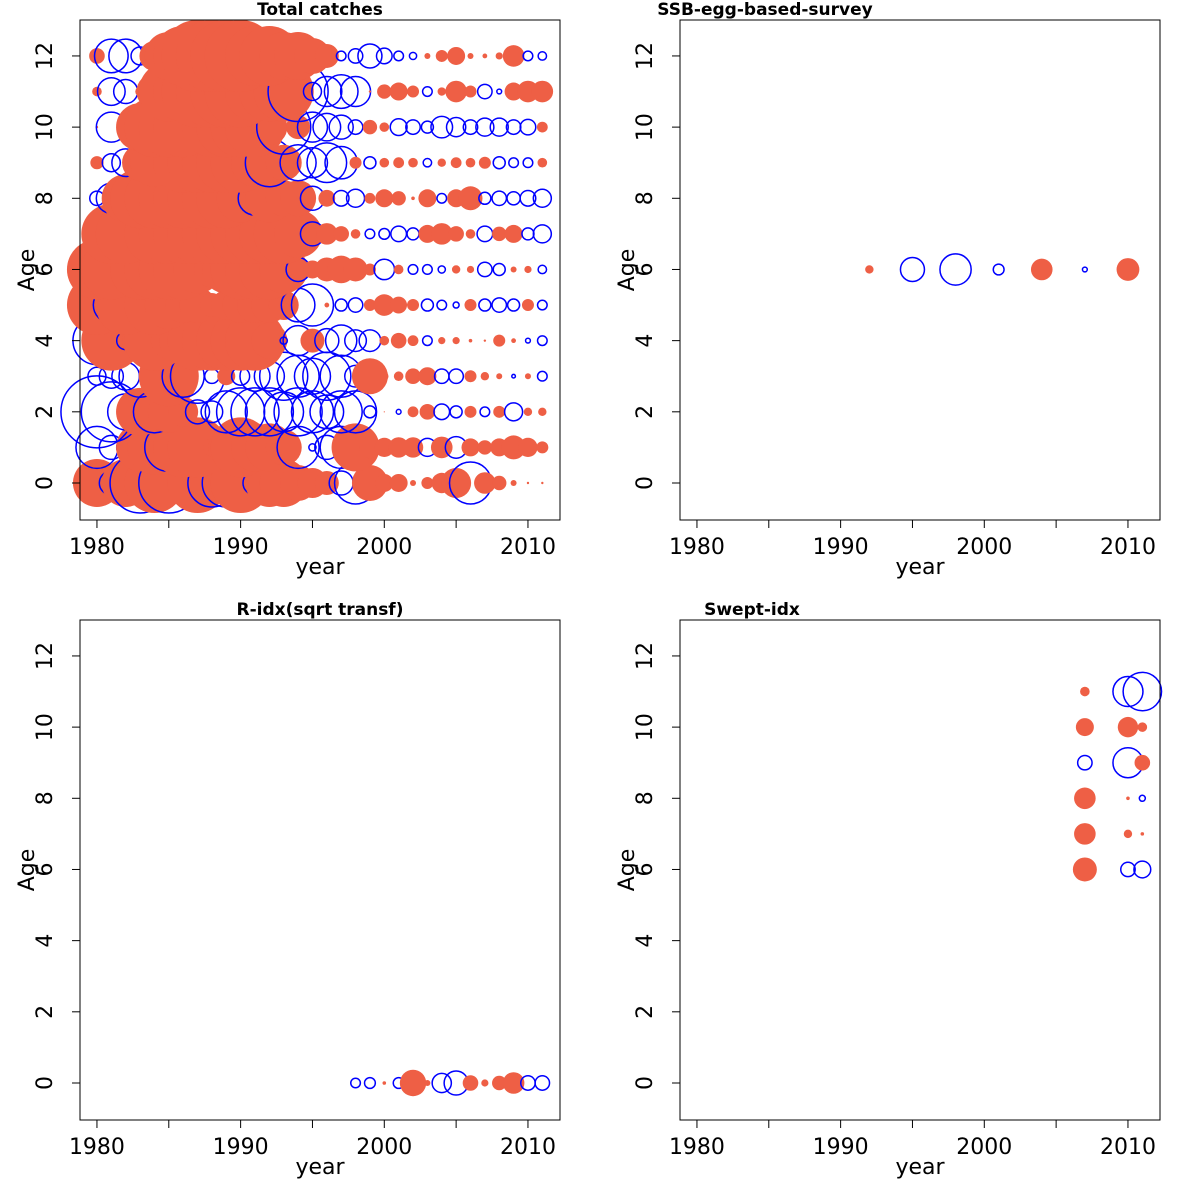 This screenshot has height=1200, width=1200. I want to click on chart-title: Swept-idx, so click(752, 610).